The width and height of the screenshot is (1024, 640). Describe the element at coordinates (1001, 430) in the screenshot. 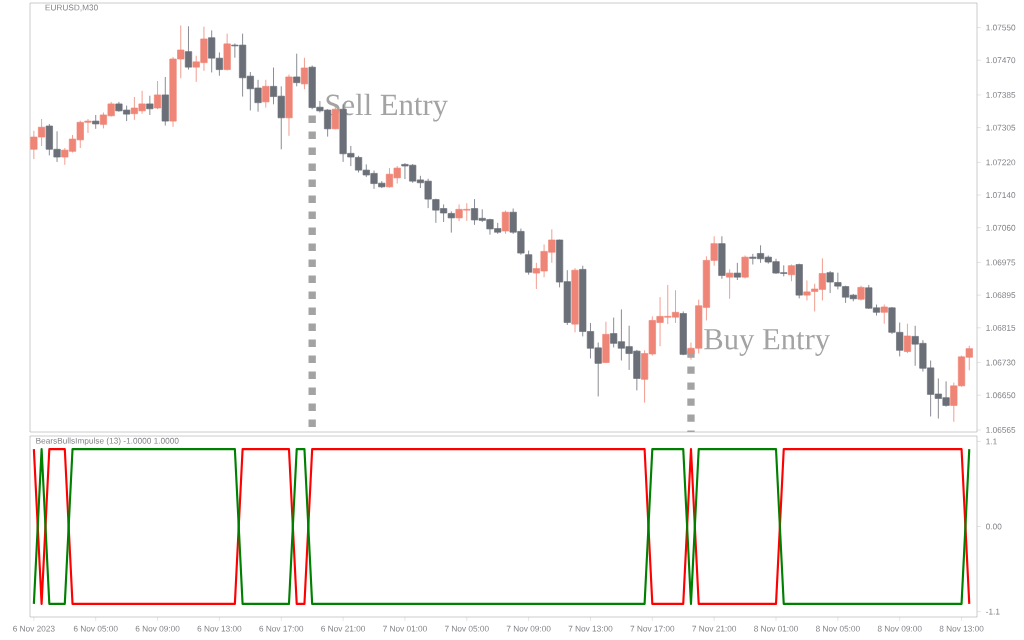

I see `y-tick-label: 1.06565` at that location.